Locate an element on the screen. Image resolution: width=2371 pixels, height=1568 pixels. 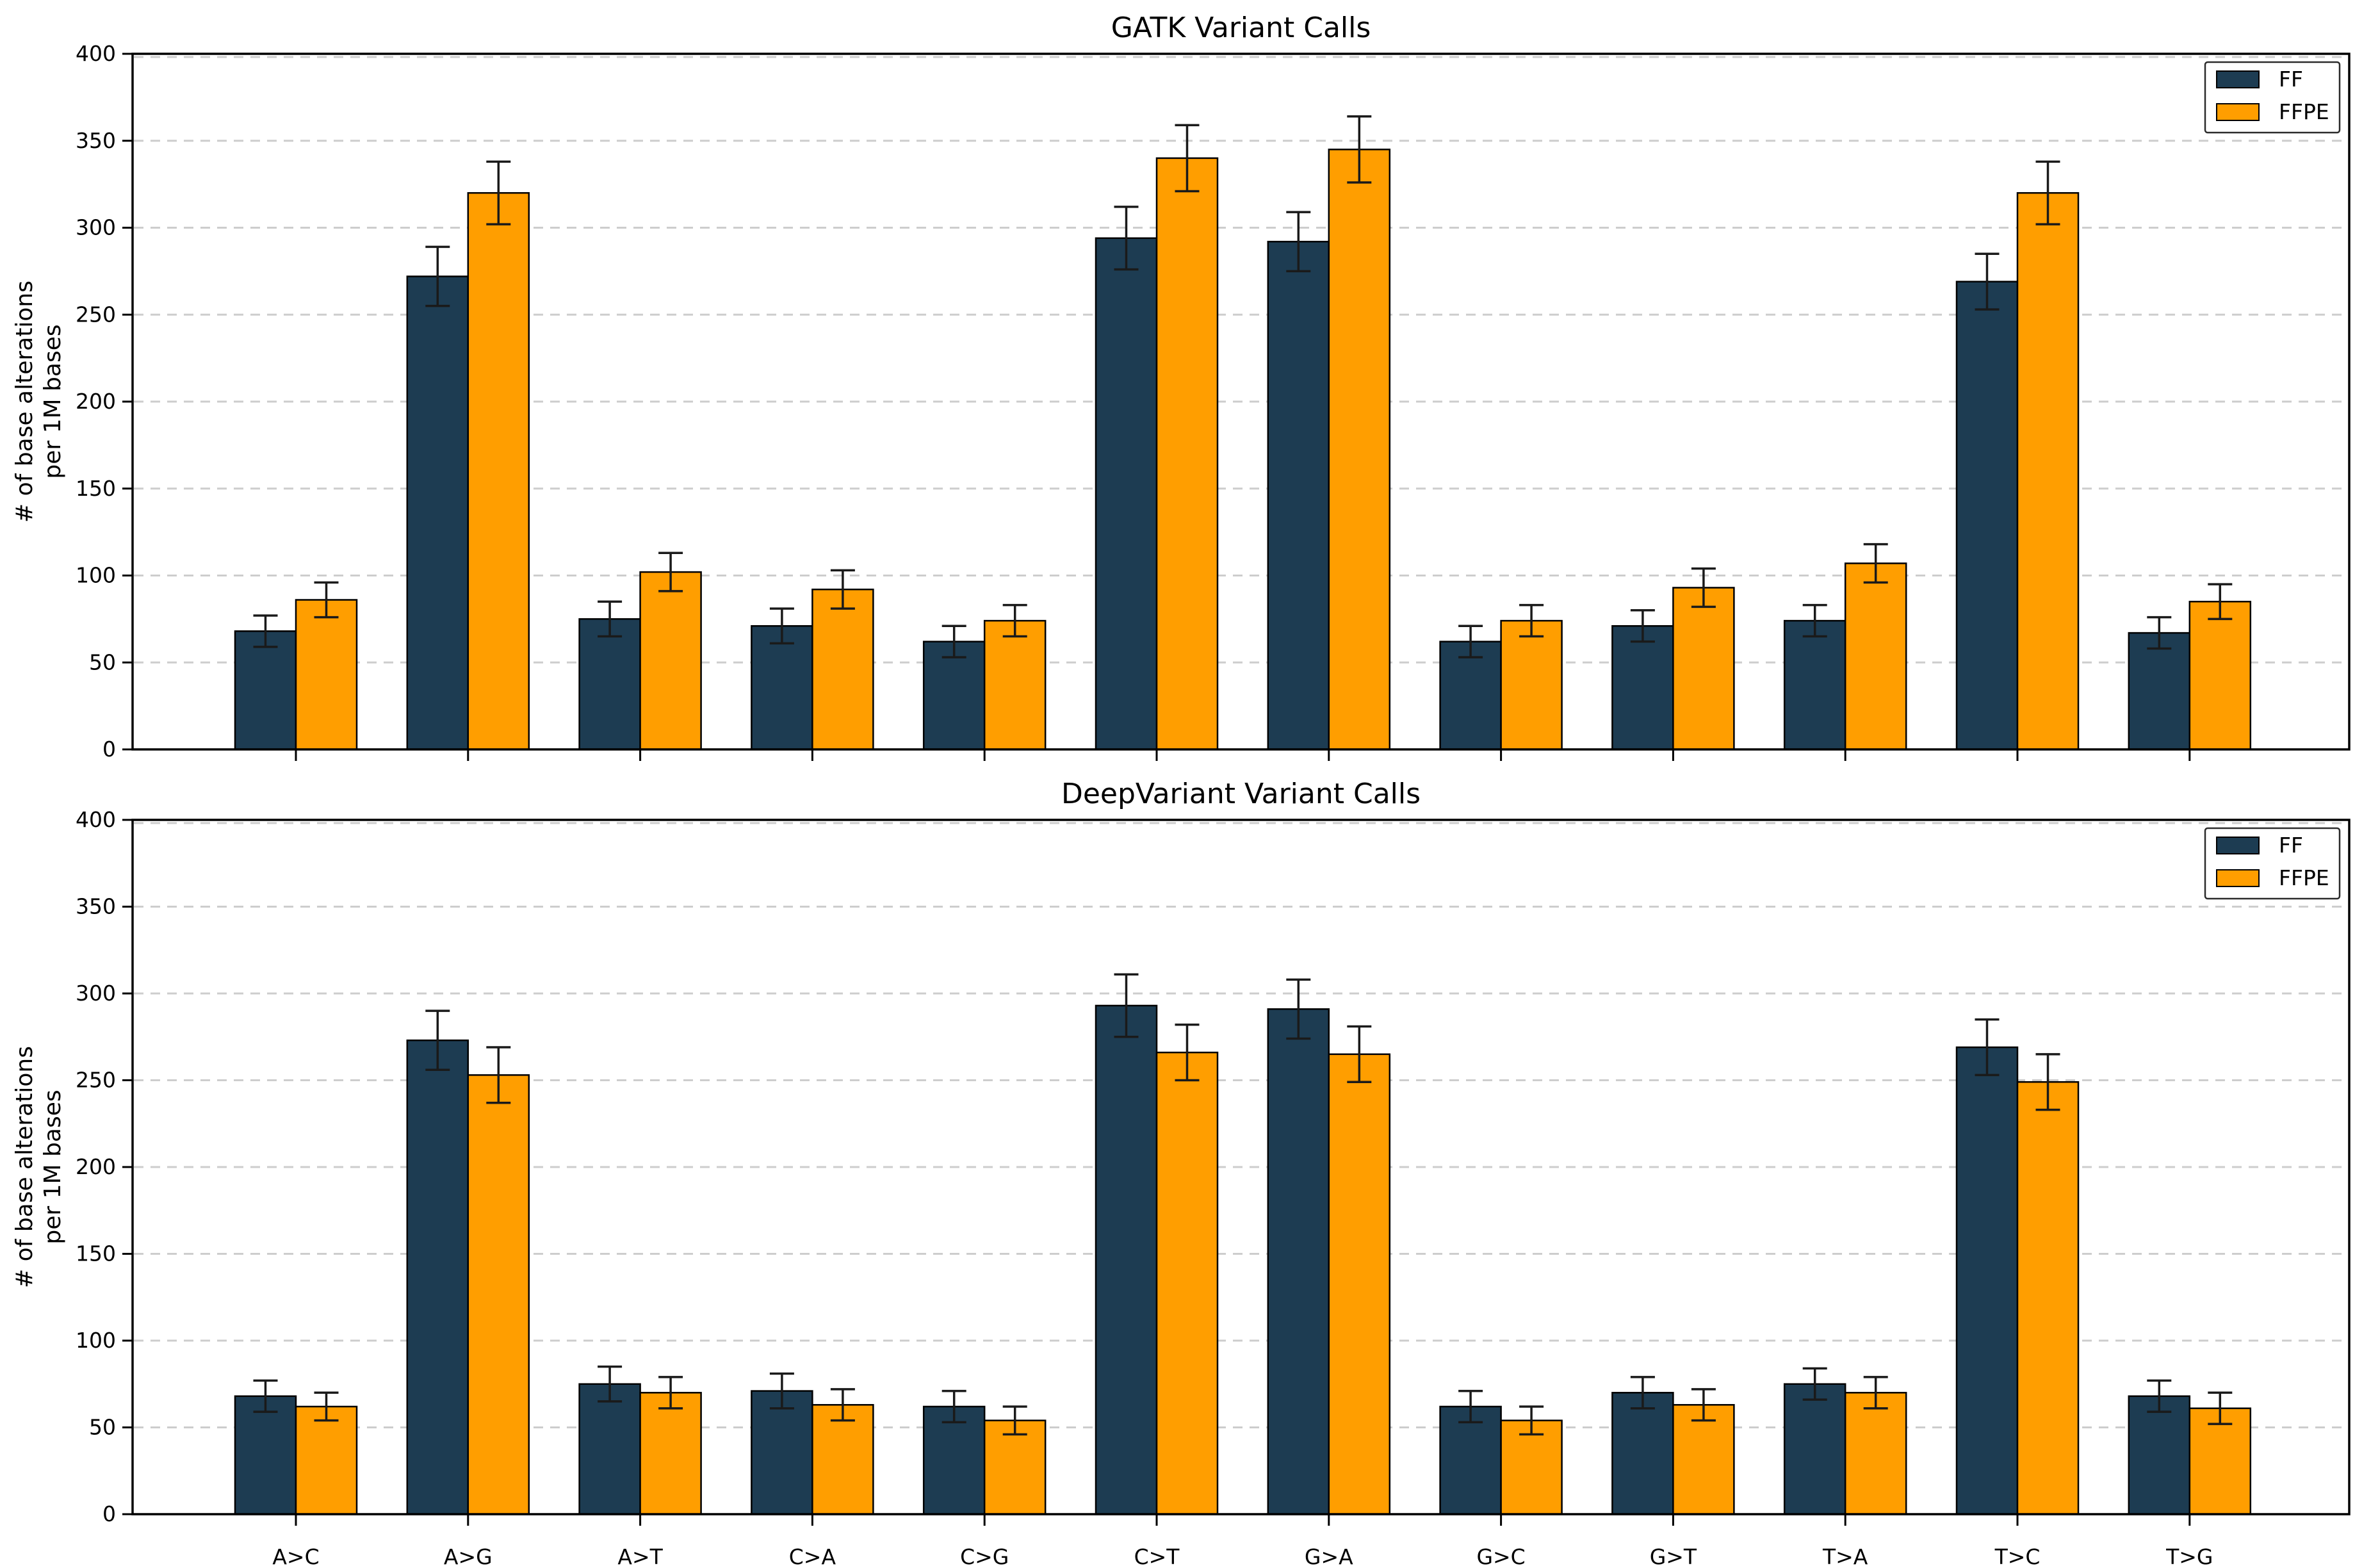
x-tick-label: G>C is located at coordinates (1500, 1556).